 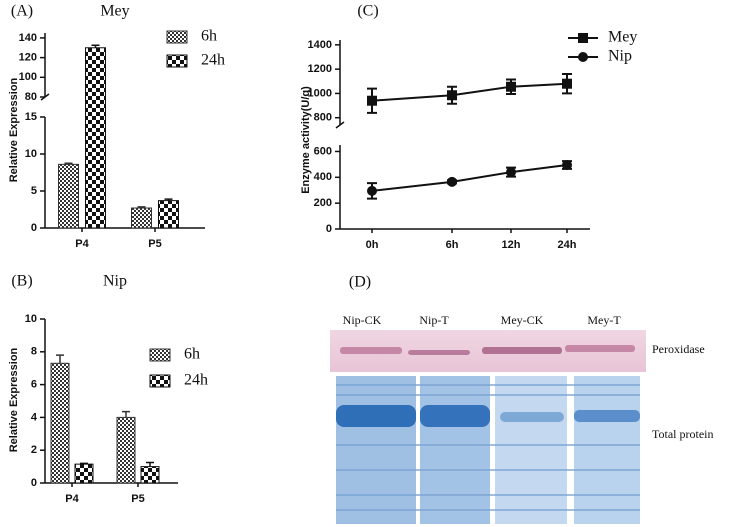 What do you see at coordinates (28, 77) in the screenshot?
I see `y-tick-label: 100` at bounding box center [28, 77].